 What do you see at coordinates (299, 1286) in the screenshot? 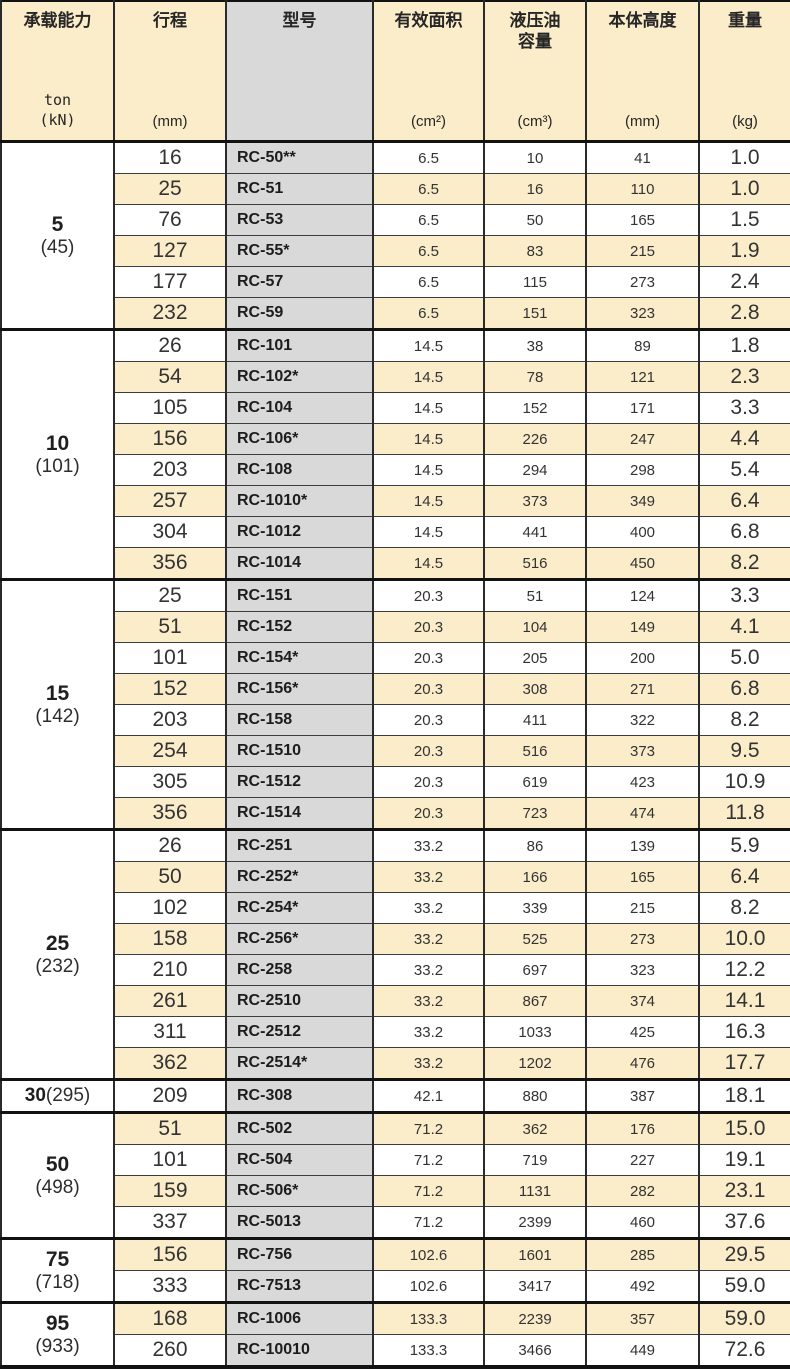
I see `model-cell: RC-7513` at bounding box center [299, 1286].